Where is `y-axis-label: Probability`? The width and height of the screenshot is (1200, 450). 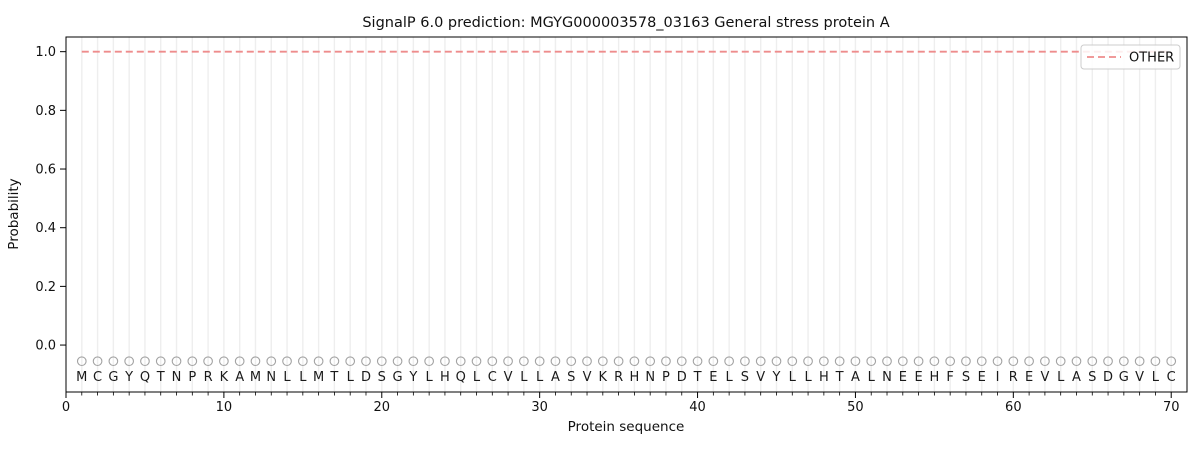
y-axis-label: Probability is located at coordinates (14, 213).